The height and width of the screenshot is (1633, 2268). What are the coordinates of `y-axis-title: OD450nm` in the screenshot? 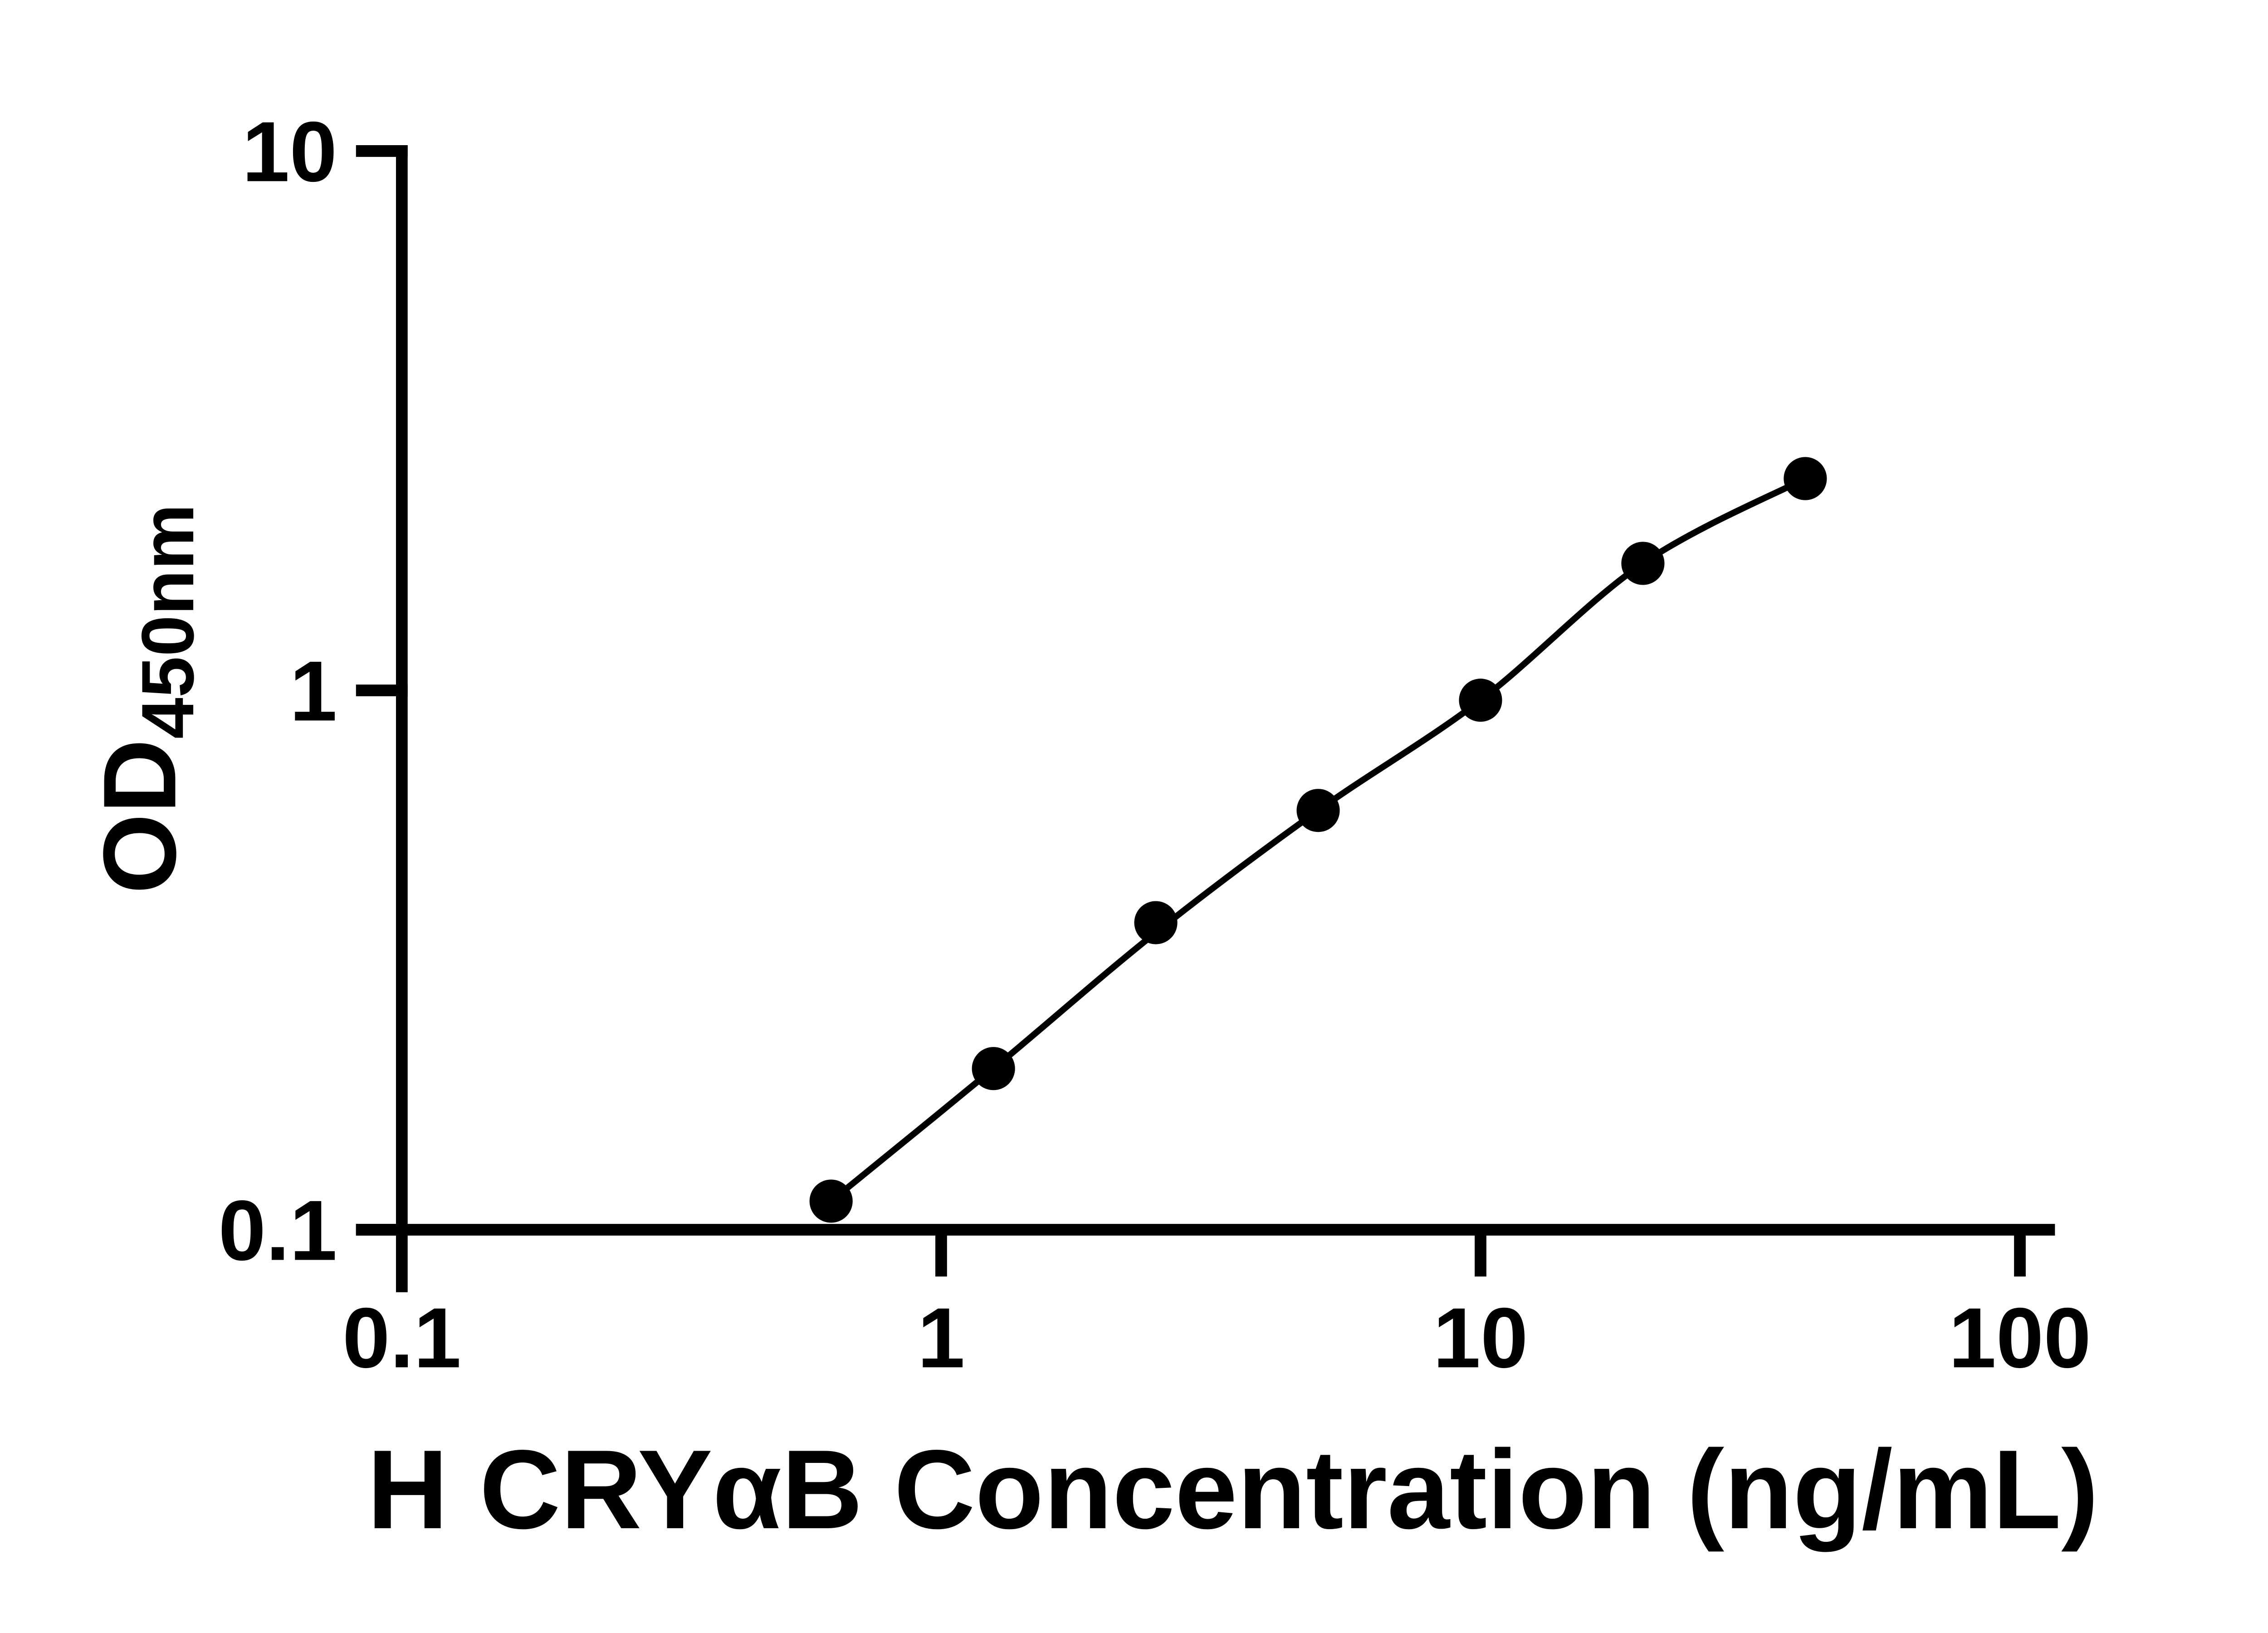 It's located at (146, 699).